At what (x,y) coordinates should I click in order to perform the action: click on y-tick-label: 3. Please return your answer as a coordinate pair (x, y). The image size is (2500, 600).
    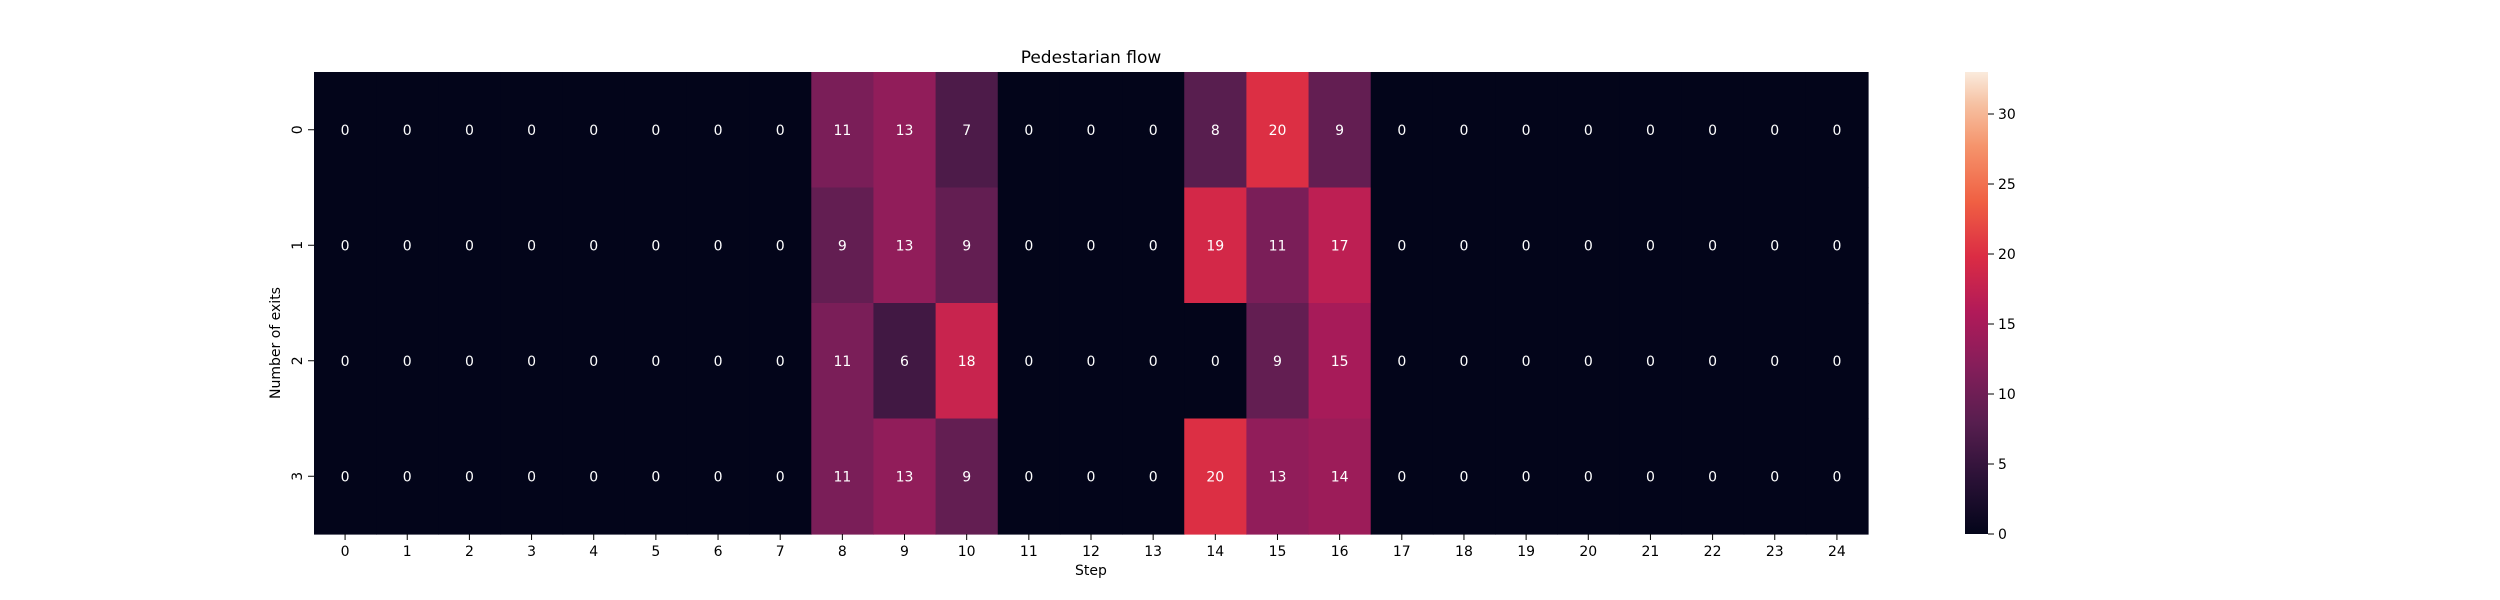
    Looking at the image, I should click on (298, 476).